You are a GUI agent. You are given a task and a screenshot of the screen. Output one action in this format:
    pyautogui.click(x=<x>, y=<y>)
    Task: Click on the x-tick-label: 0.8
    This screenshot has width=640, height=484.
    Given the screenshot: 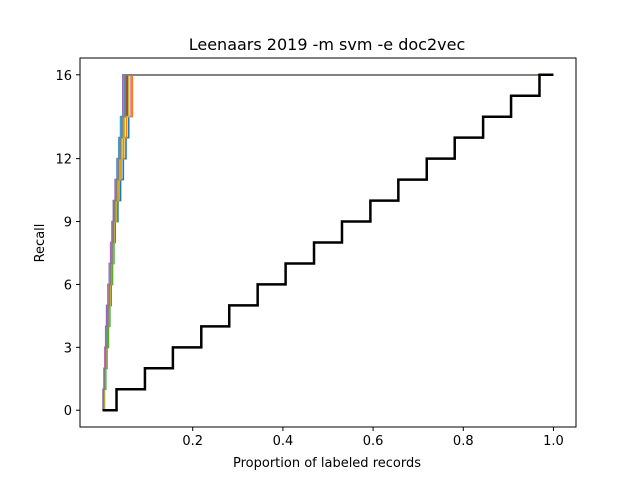 What is the action you would take?
    pyautogui.click(x=463, y=441)
    